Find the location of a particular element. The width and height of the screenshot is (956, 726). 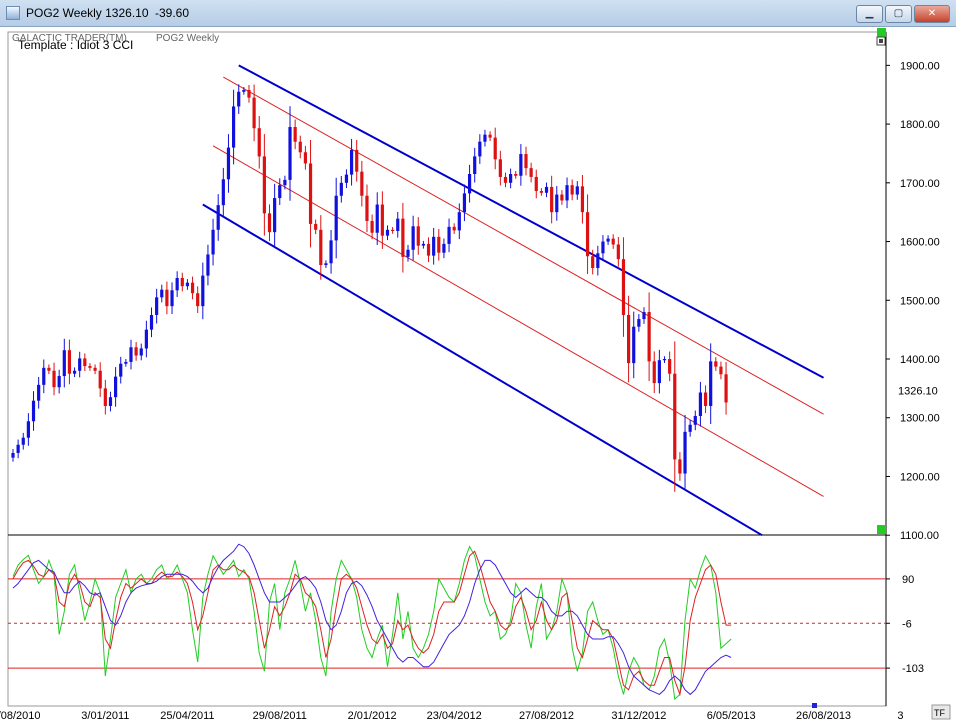

panel-options-icon-dot is located at coordinates (881, 41).